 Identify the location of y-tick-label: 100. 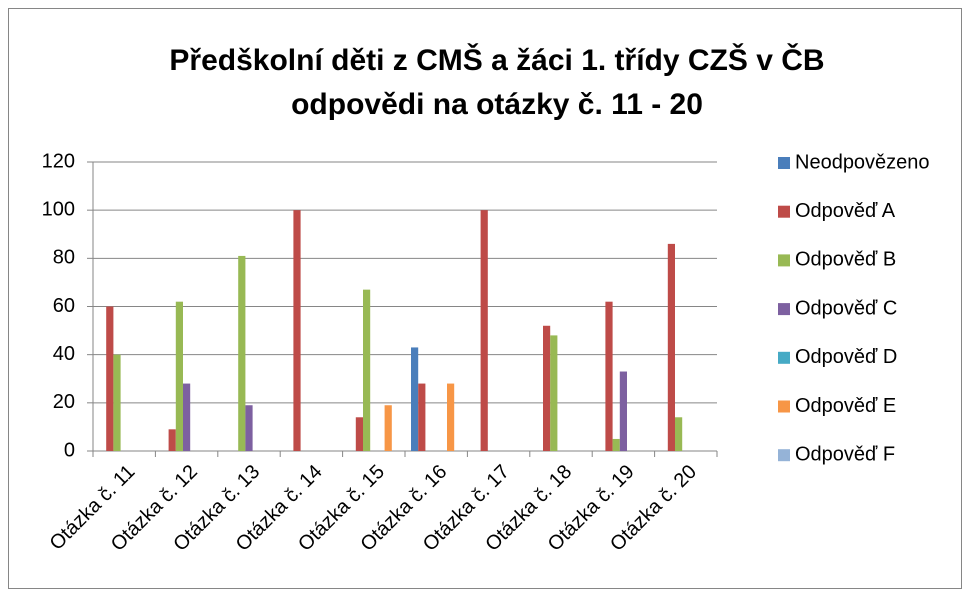
(58, 209).